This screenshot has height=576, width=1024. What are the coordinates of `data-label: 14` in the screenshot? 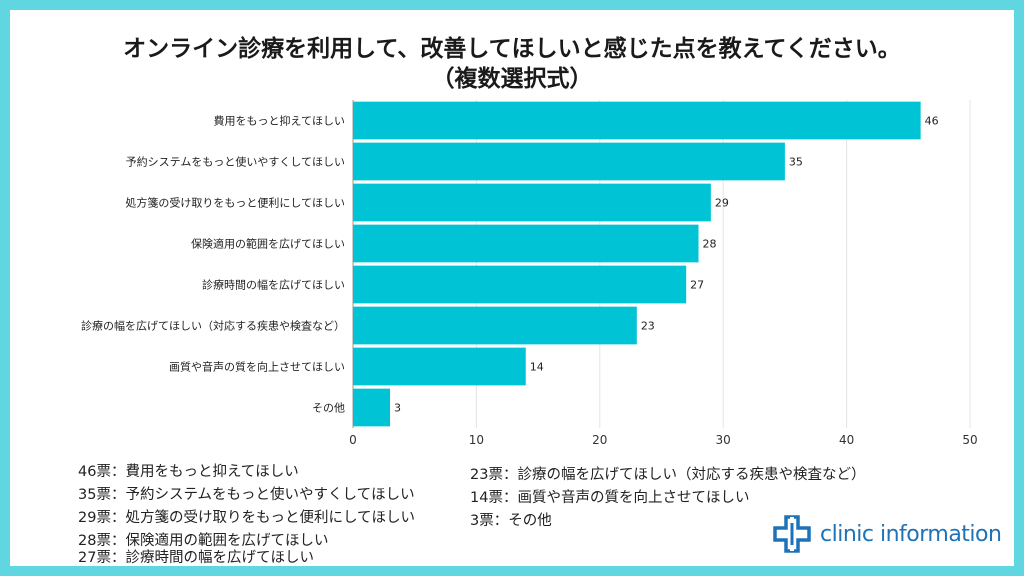 It's located at (537, 367).